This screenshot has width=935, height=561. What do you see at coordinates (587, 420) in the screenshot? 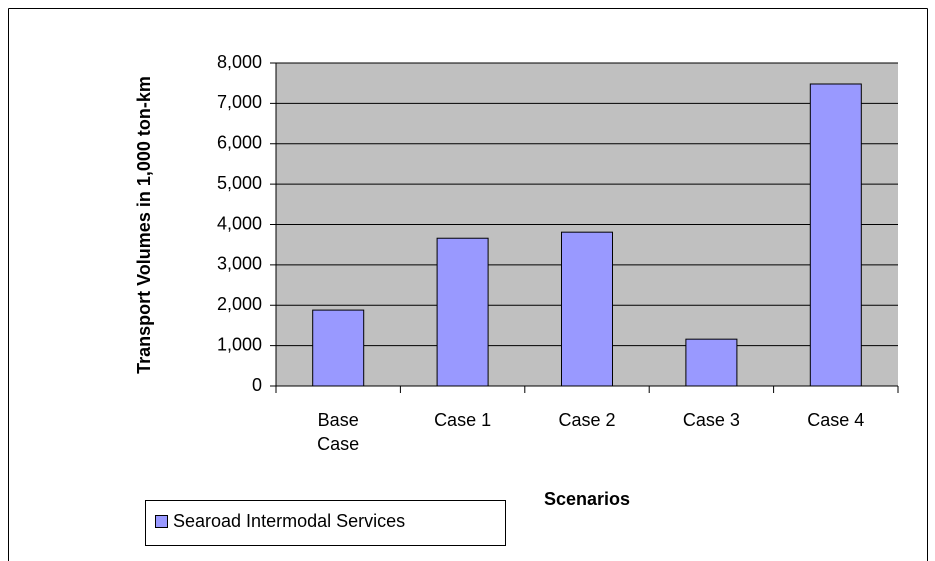
I see `x-tick-label: Case 2` at bounding box center [587, 420].